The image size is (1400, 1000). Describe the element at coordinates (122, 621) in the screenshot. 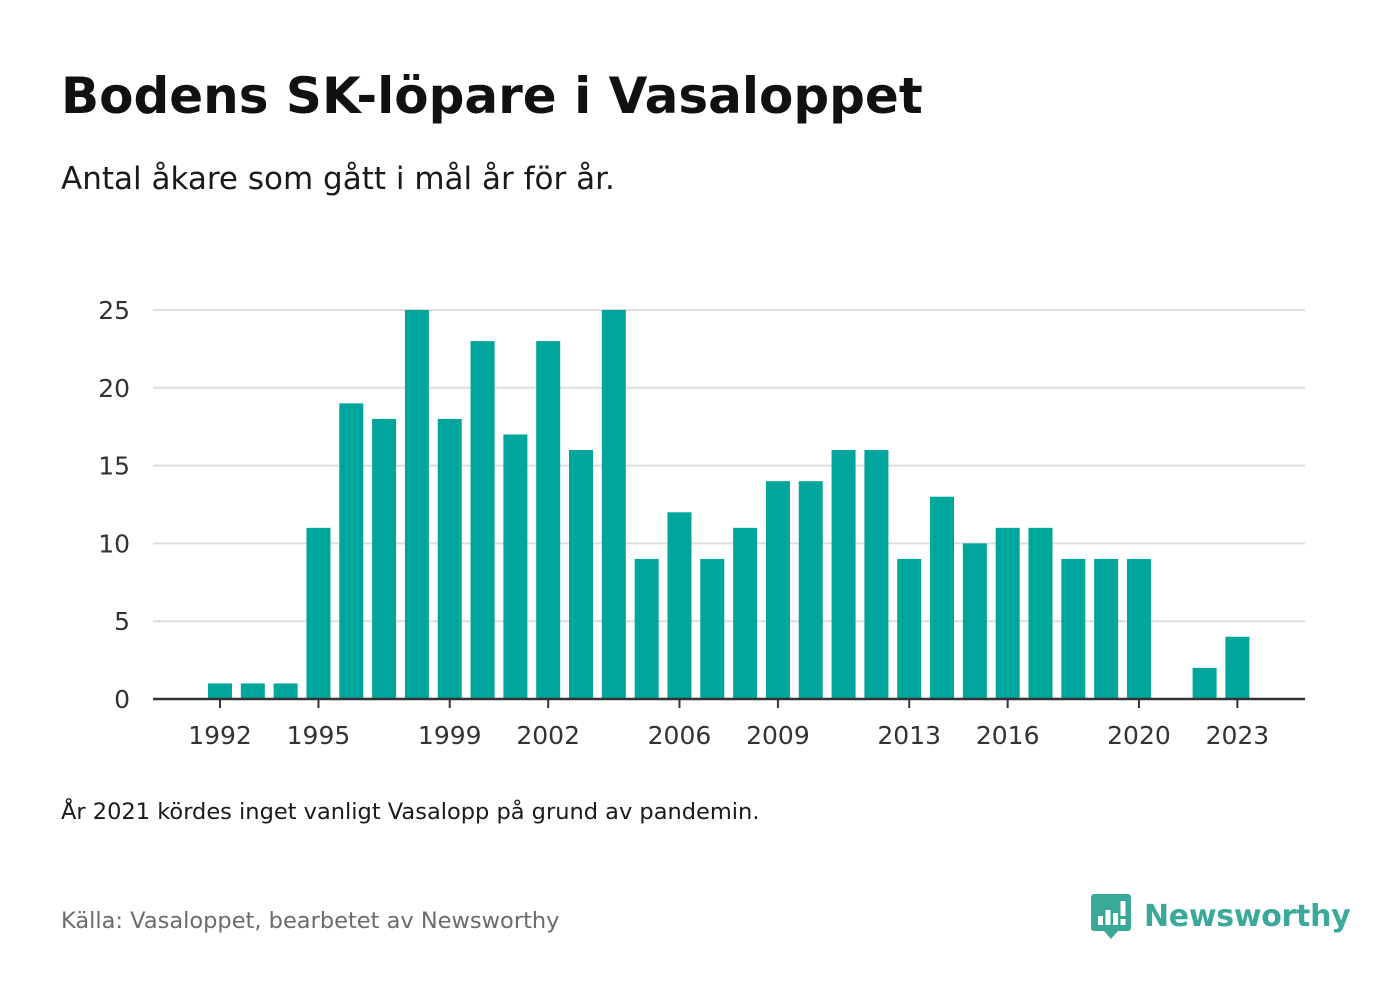

I see `y-tick-label: 5` at that location.